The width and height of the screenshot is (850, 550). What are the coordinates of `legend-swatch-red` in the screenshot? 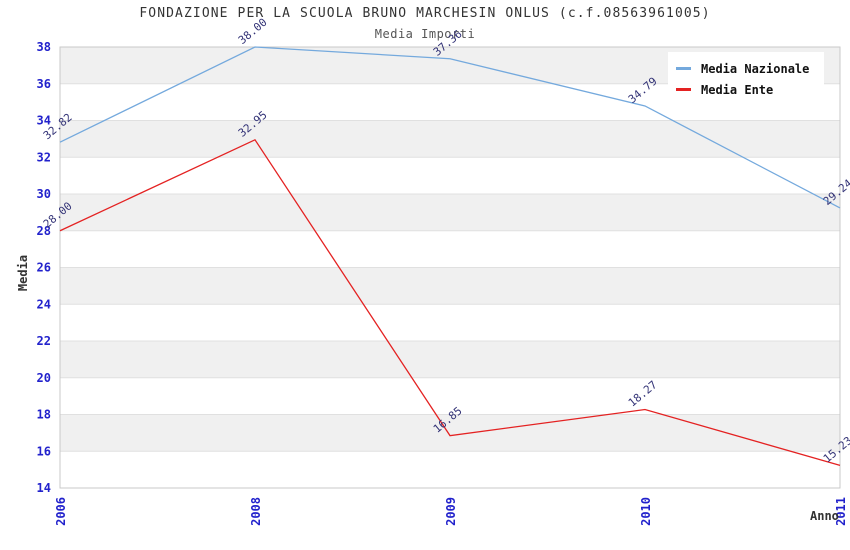 It's located at (683, 89).